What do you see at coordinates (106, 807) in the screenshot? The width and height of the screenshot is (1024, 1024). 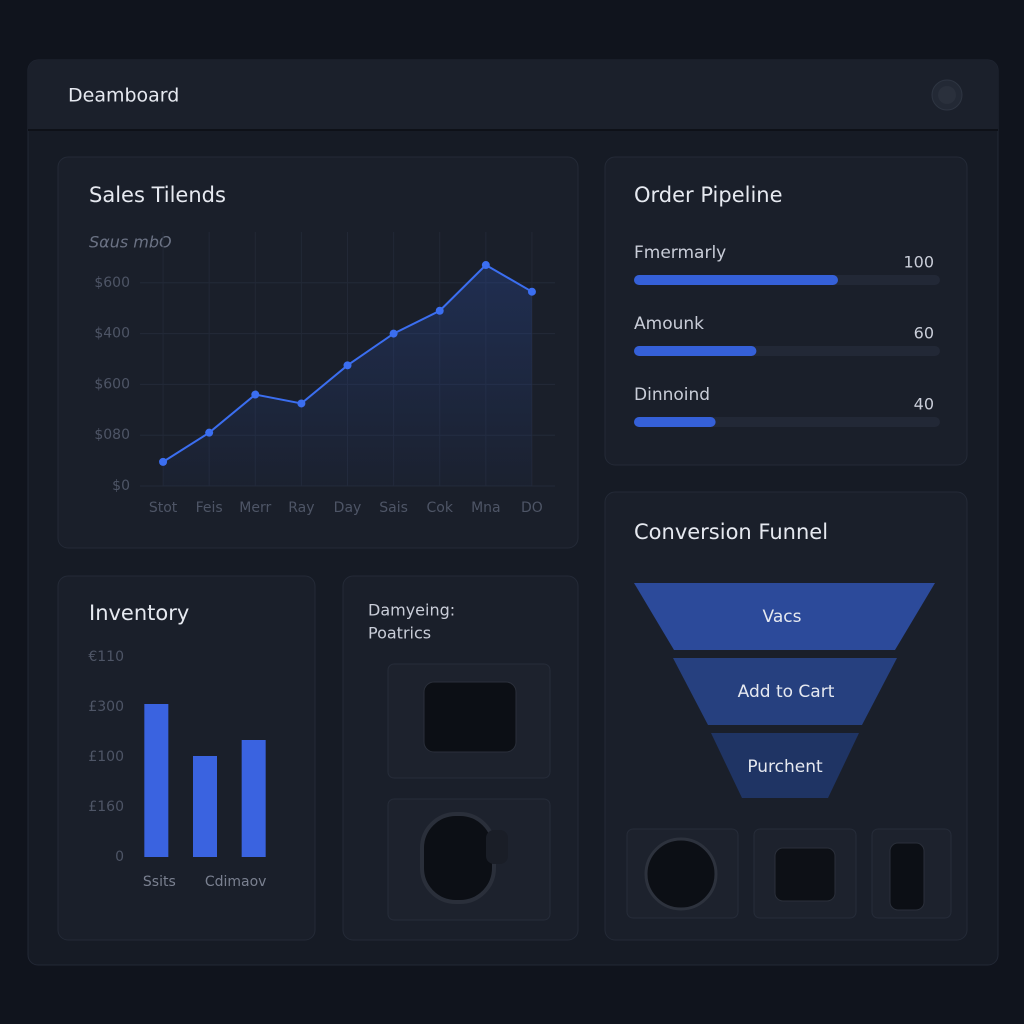 I see `y-tick-label: £160` at bounding box center [106, 807].